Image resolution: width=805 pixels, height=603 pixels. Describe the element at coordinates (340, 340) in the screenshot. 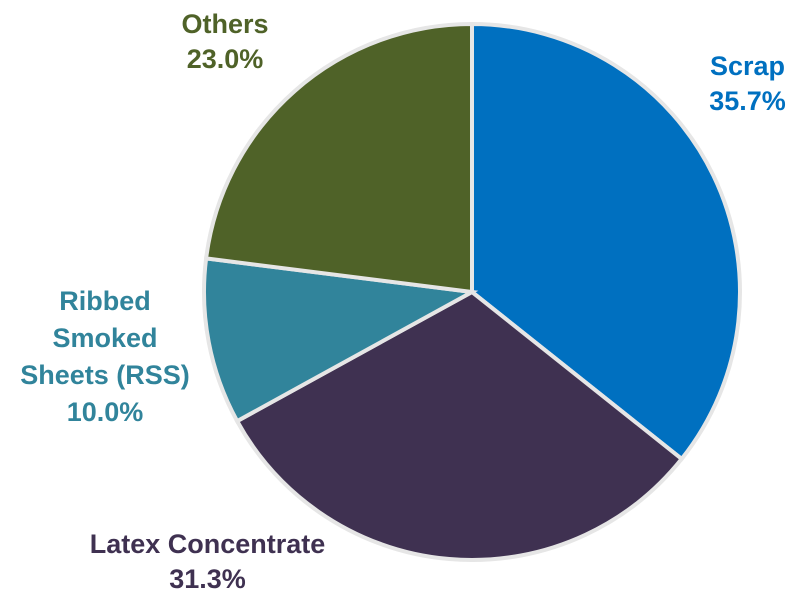

I see `pie-slice-rss` at that location.